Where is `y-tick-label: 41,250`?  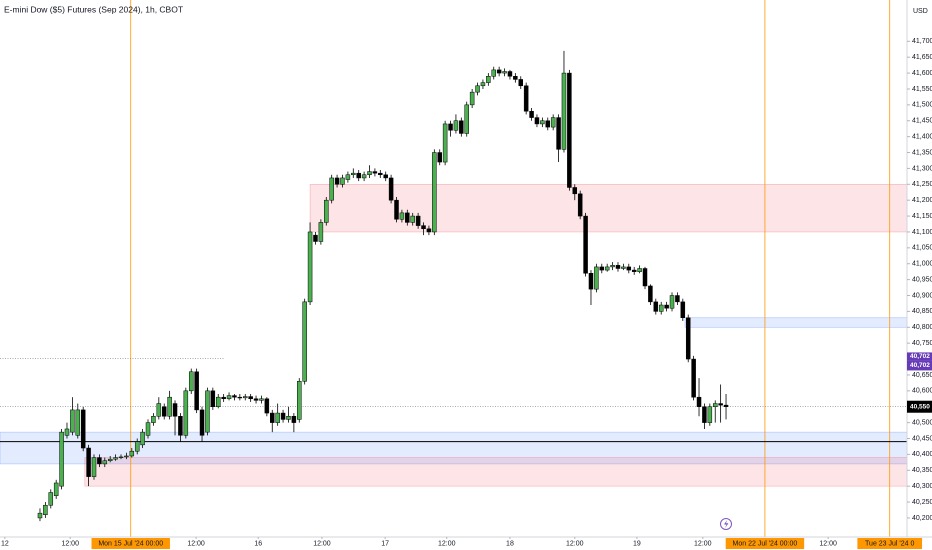 y-tick-label: 41,250 is located at coordinates (922, 184).